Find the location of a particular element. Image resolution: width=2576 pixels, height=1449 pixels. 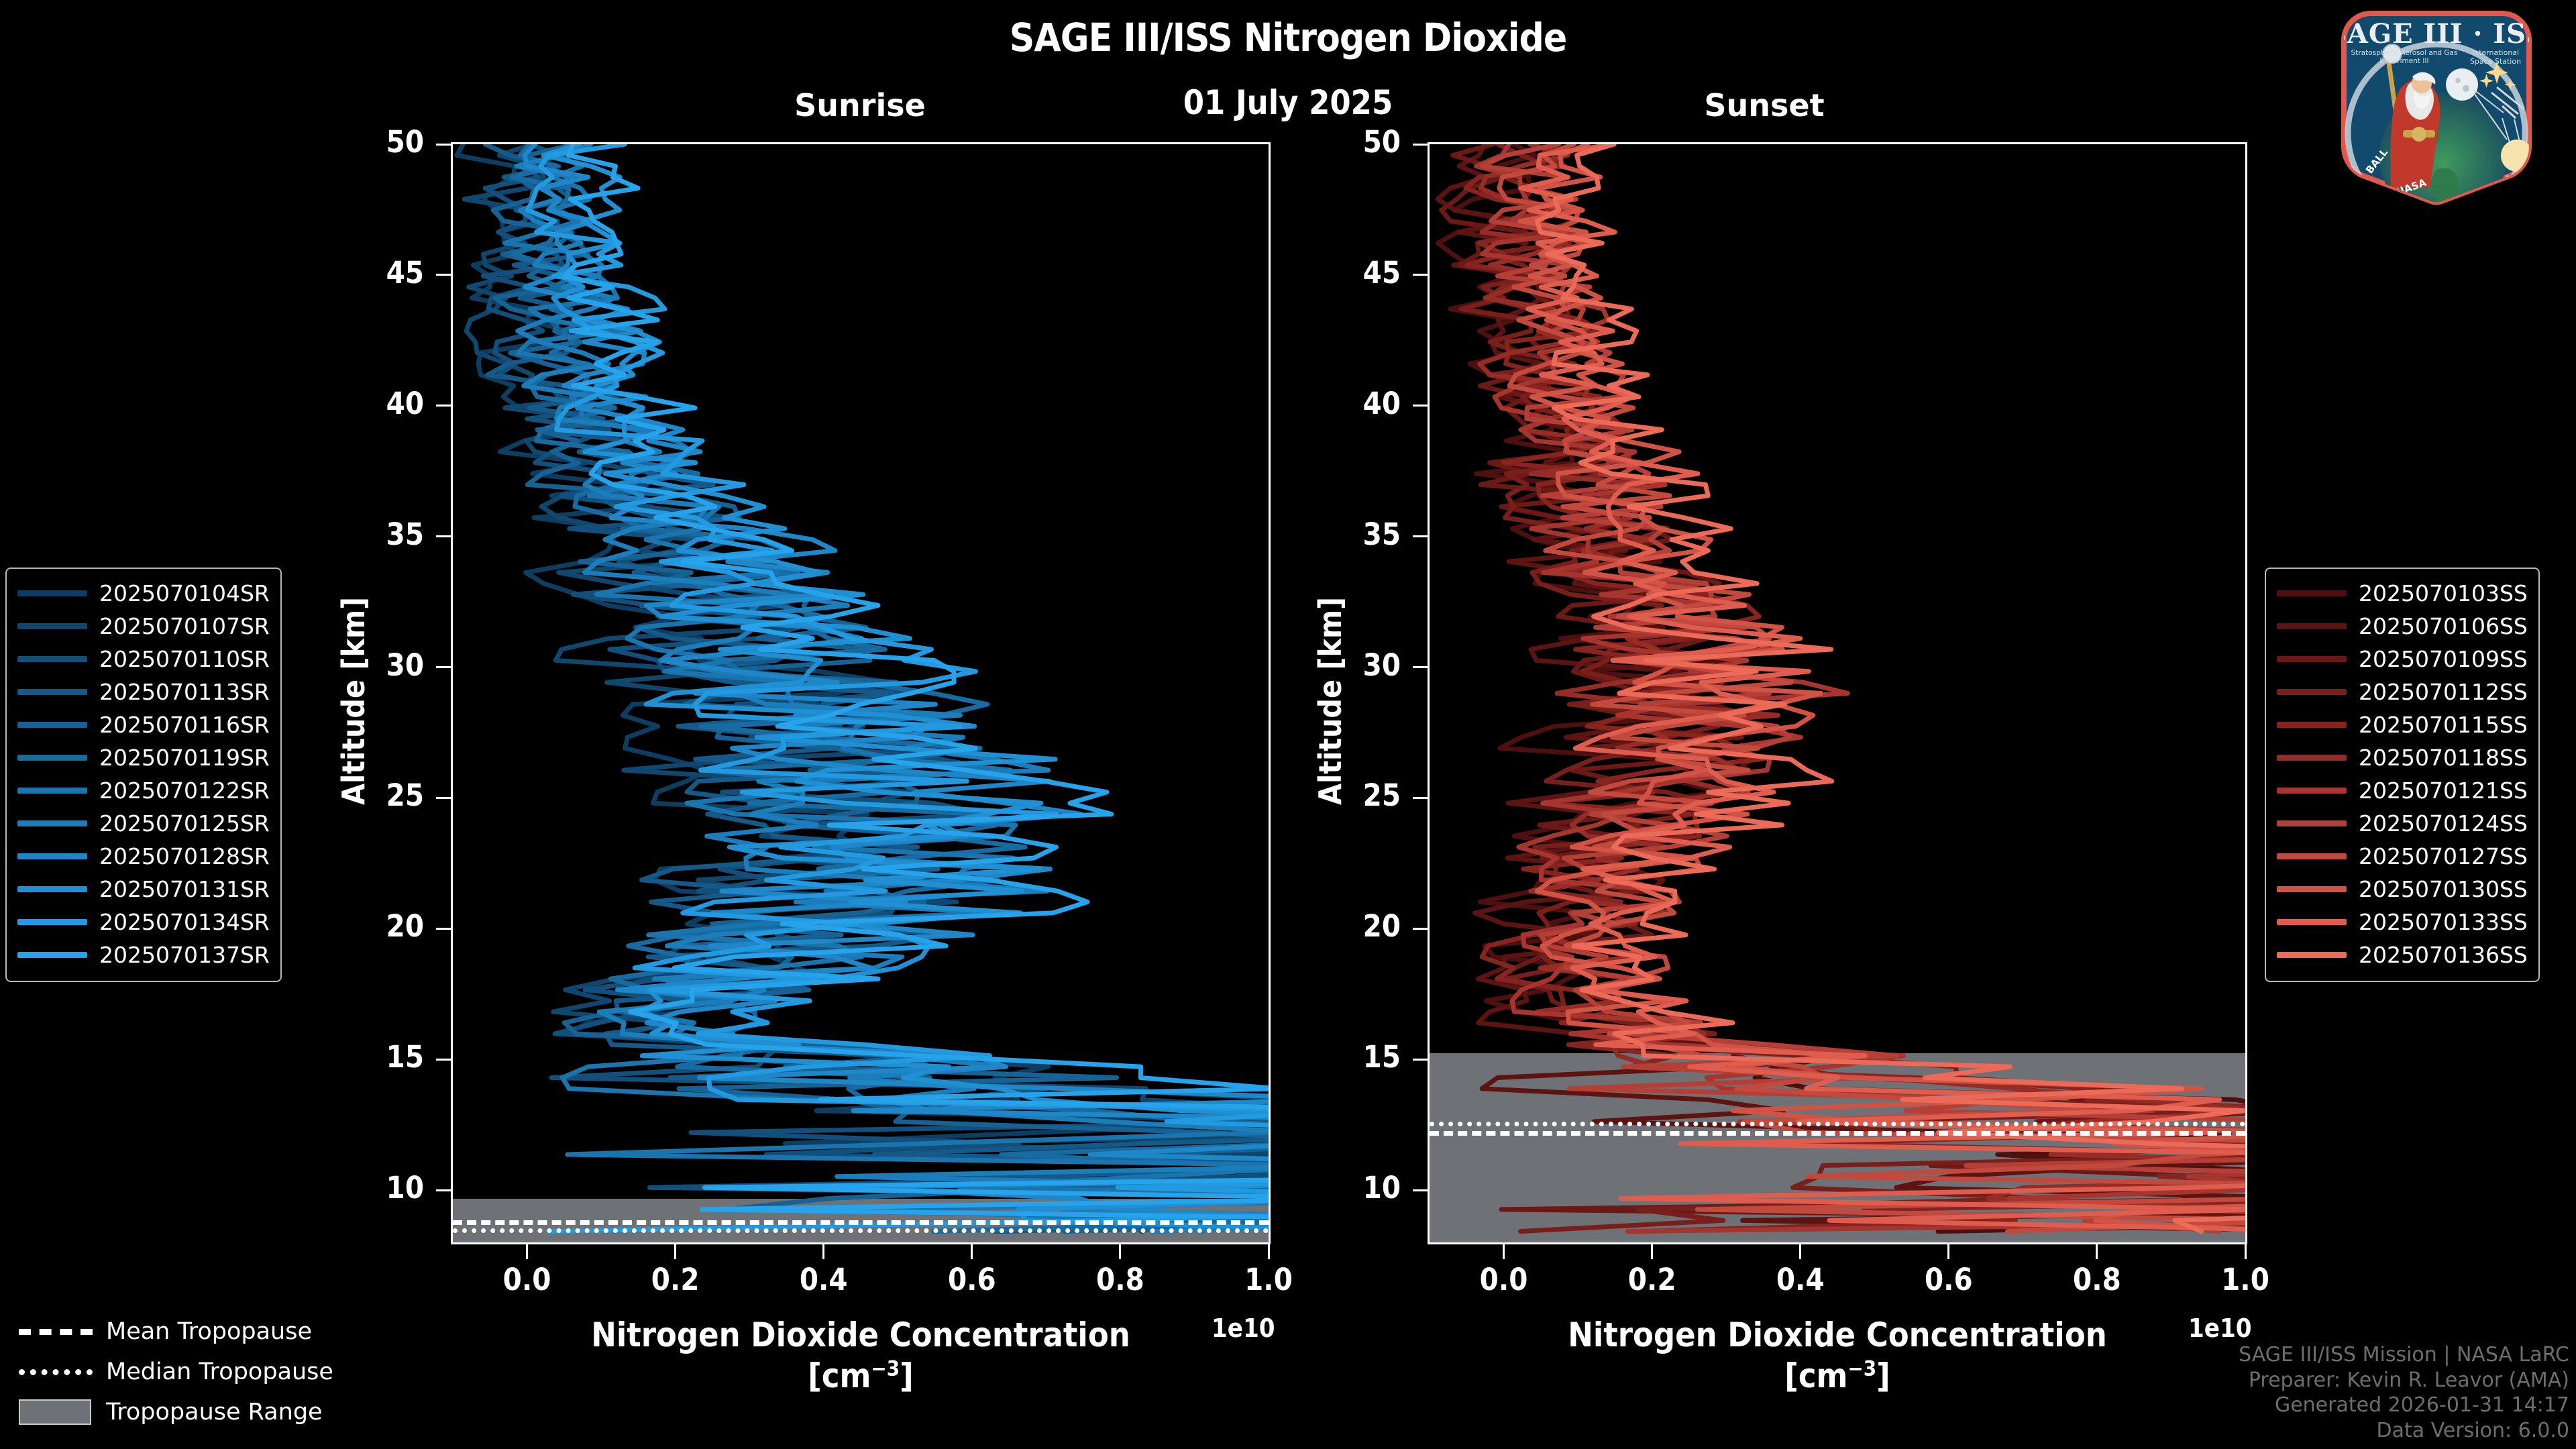

legend-swatch-2025070112SS is located at coordinates (2312, 692).